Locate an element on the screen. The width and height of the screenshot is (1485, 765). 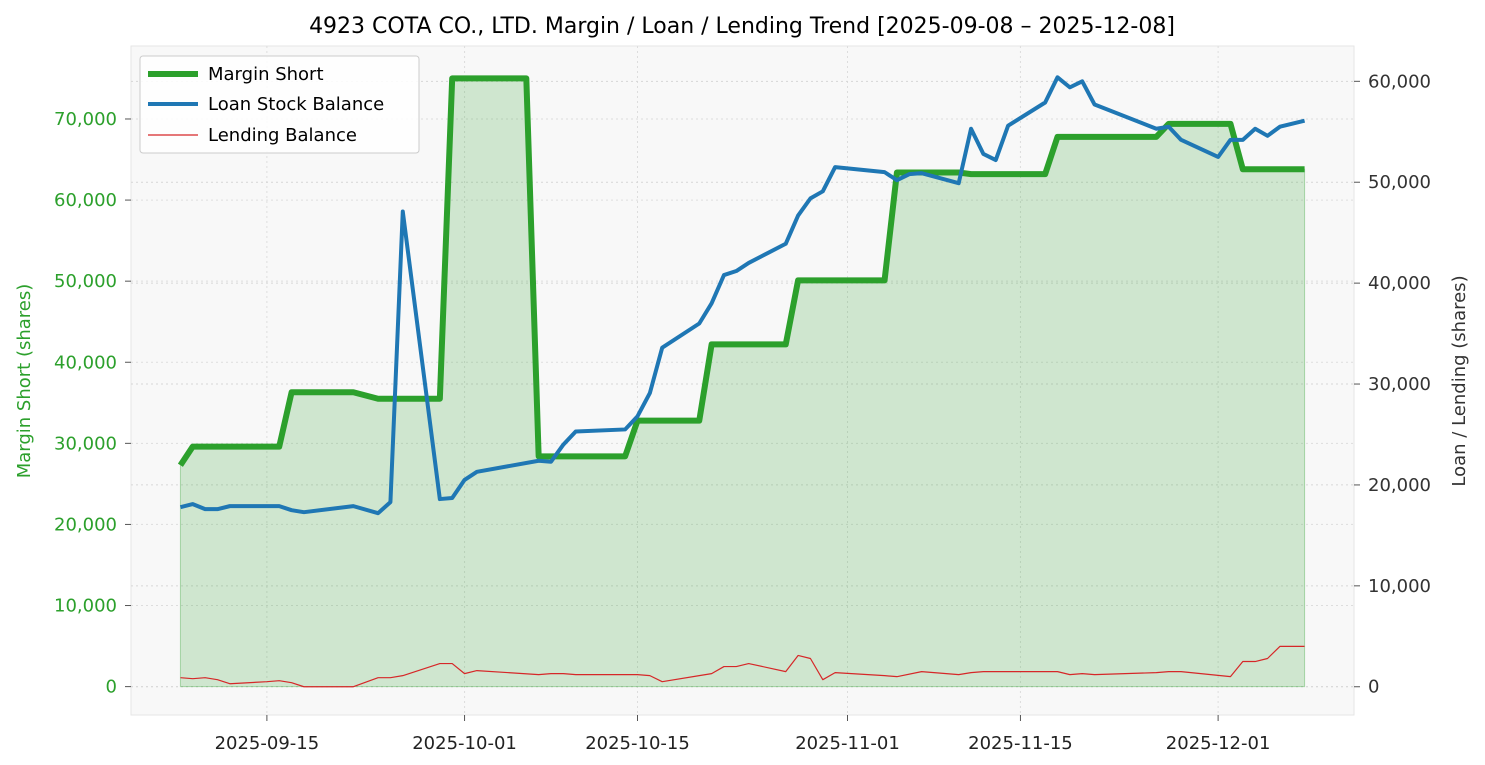
lending-balance-line is located at coordinates (742, 666).